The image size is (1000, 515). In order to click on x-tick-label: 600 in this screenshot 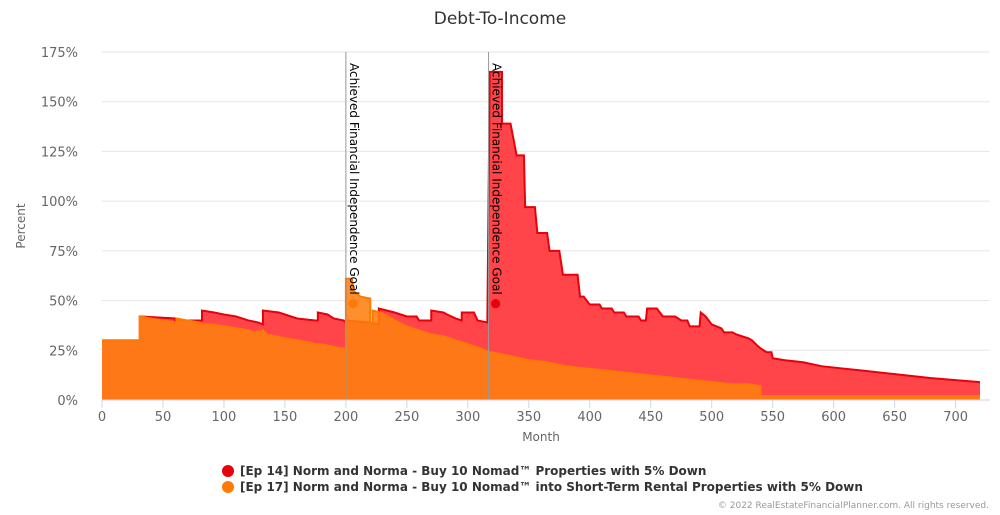, I will do `click(833, 417)`.